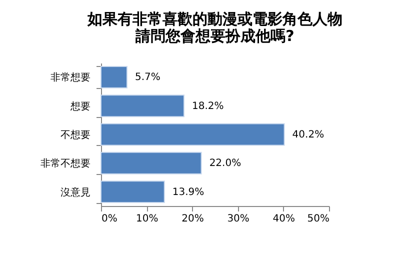 This screenshot has height=276, width=400. What do you see at coordinates (284, 219) in the screenshot?
I see `x-tick-label: 40%` at bounding box center [284, 219].